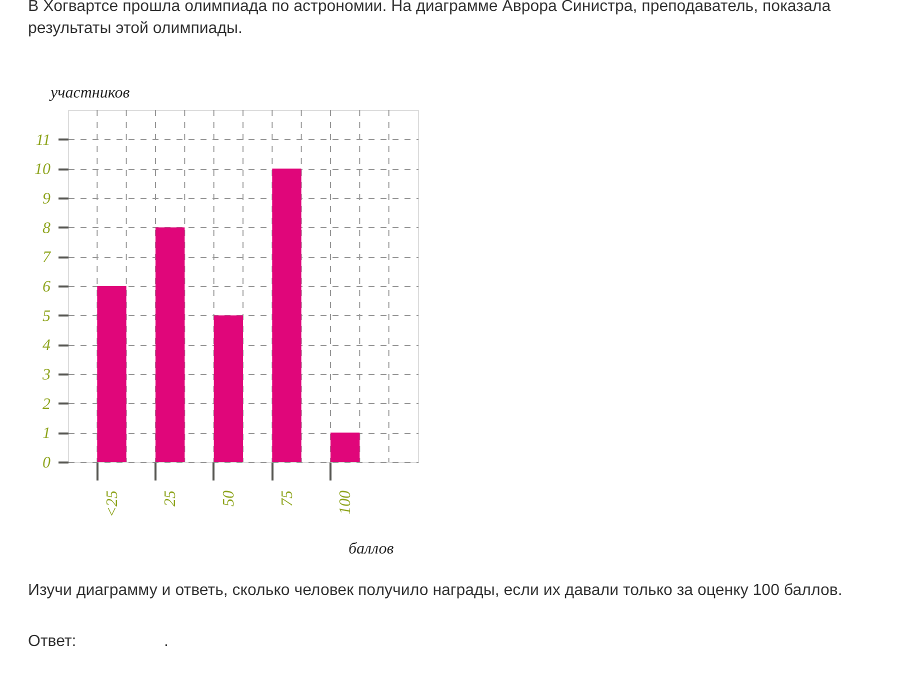 This screenshot has height=680, width=919. What do you see at coordinates (345, 502) in the screenshot?
I see `x-tick-label: 100` at bounding box center [345, 502].